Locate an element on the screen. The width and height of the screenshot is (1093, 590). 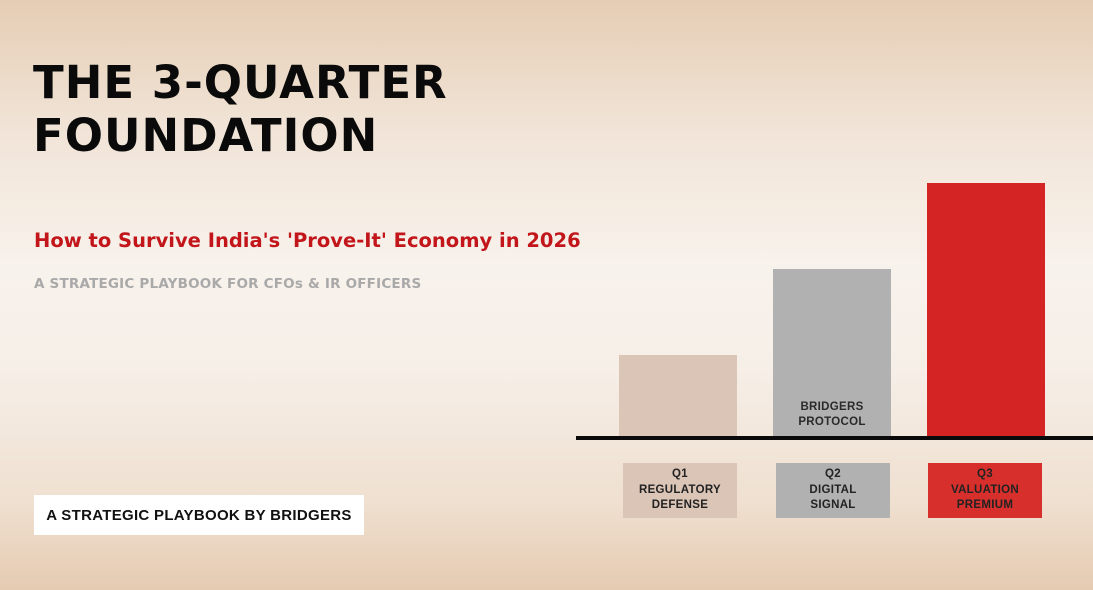
bar-q2-annotation: BRIDGERS PROTOCOL is located at coordinates (832, 414).